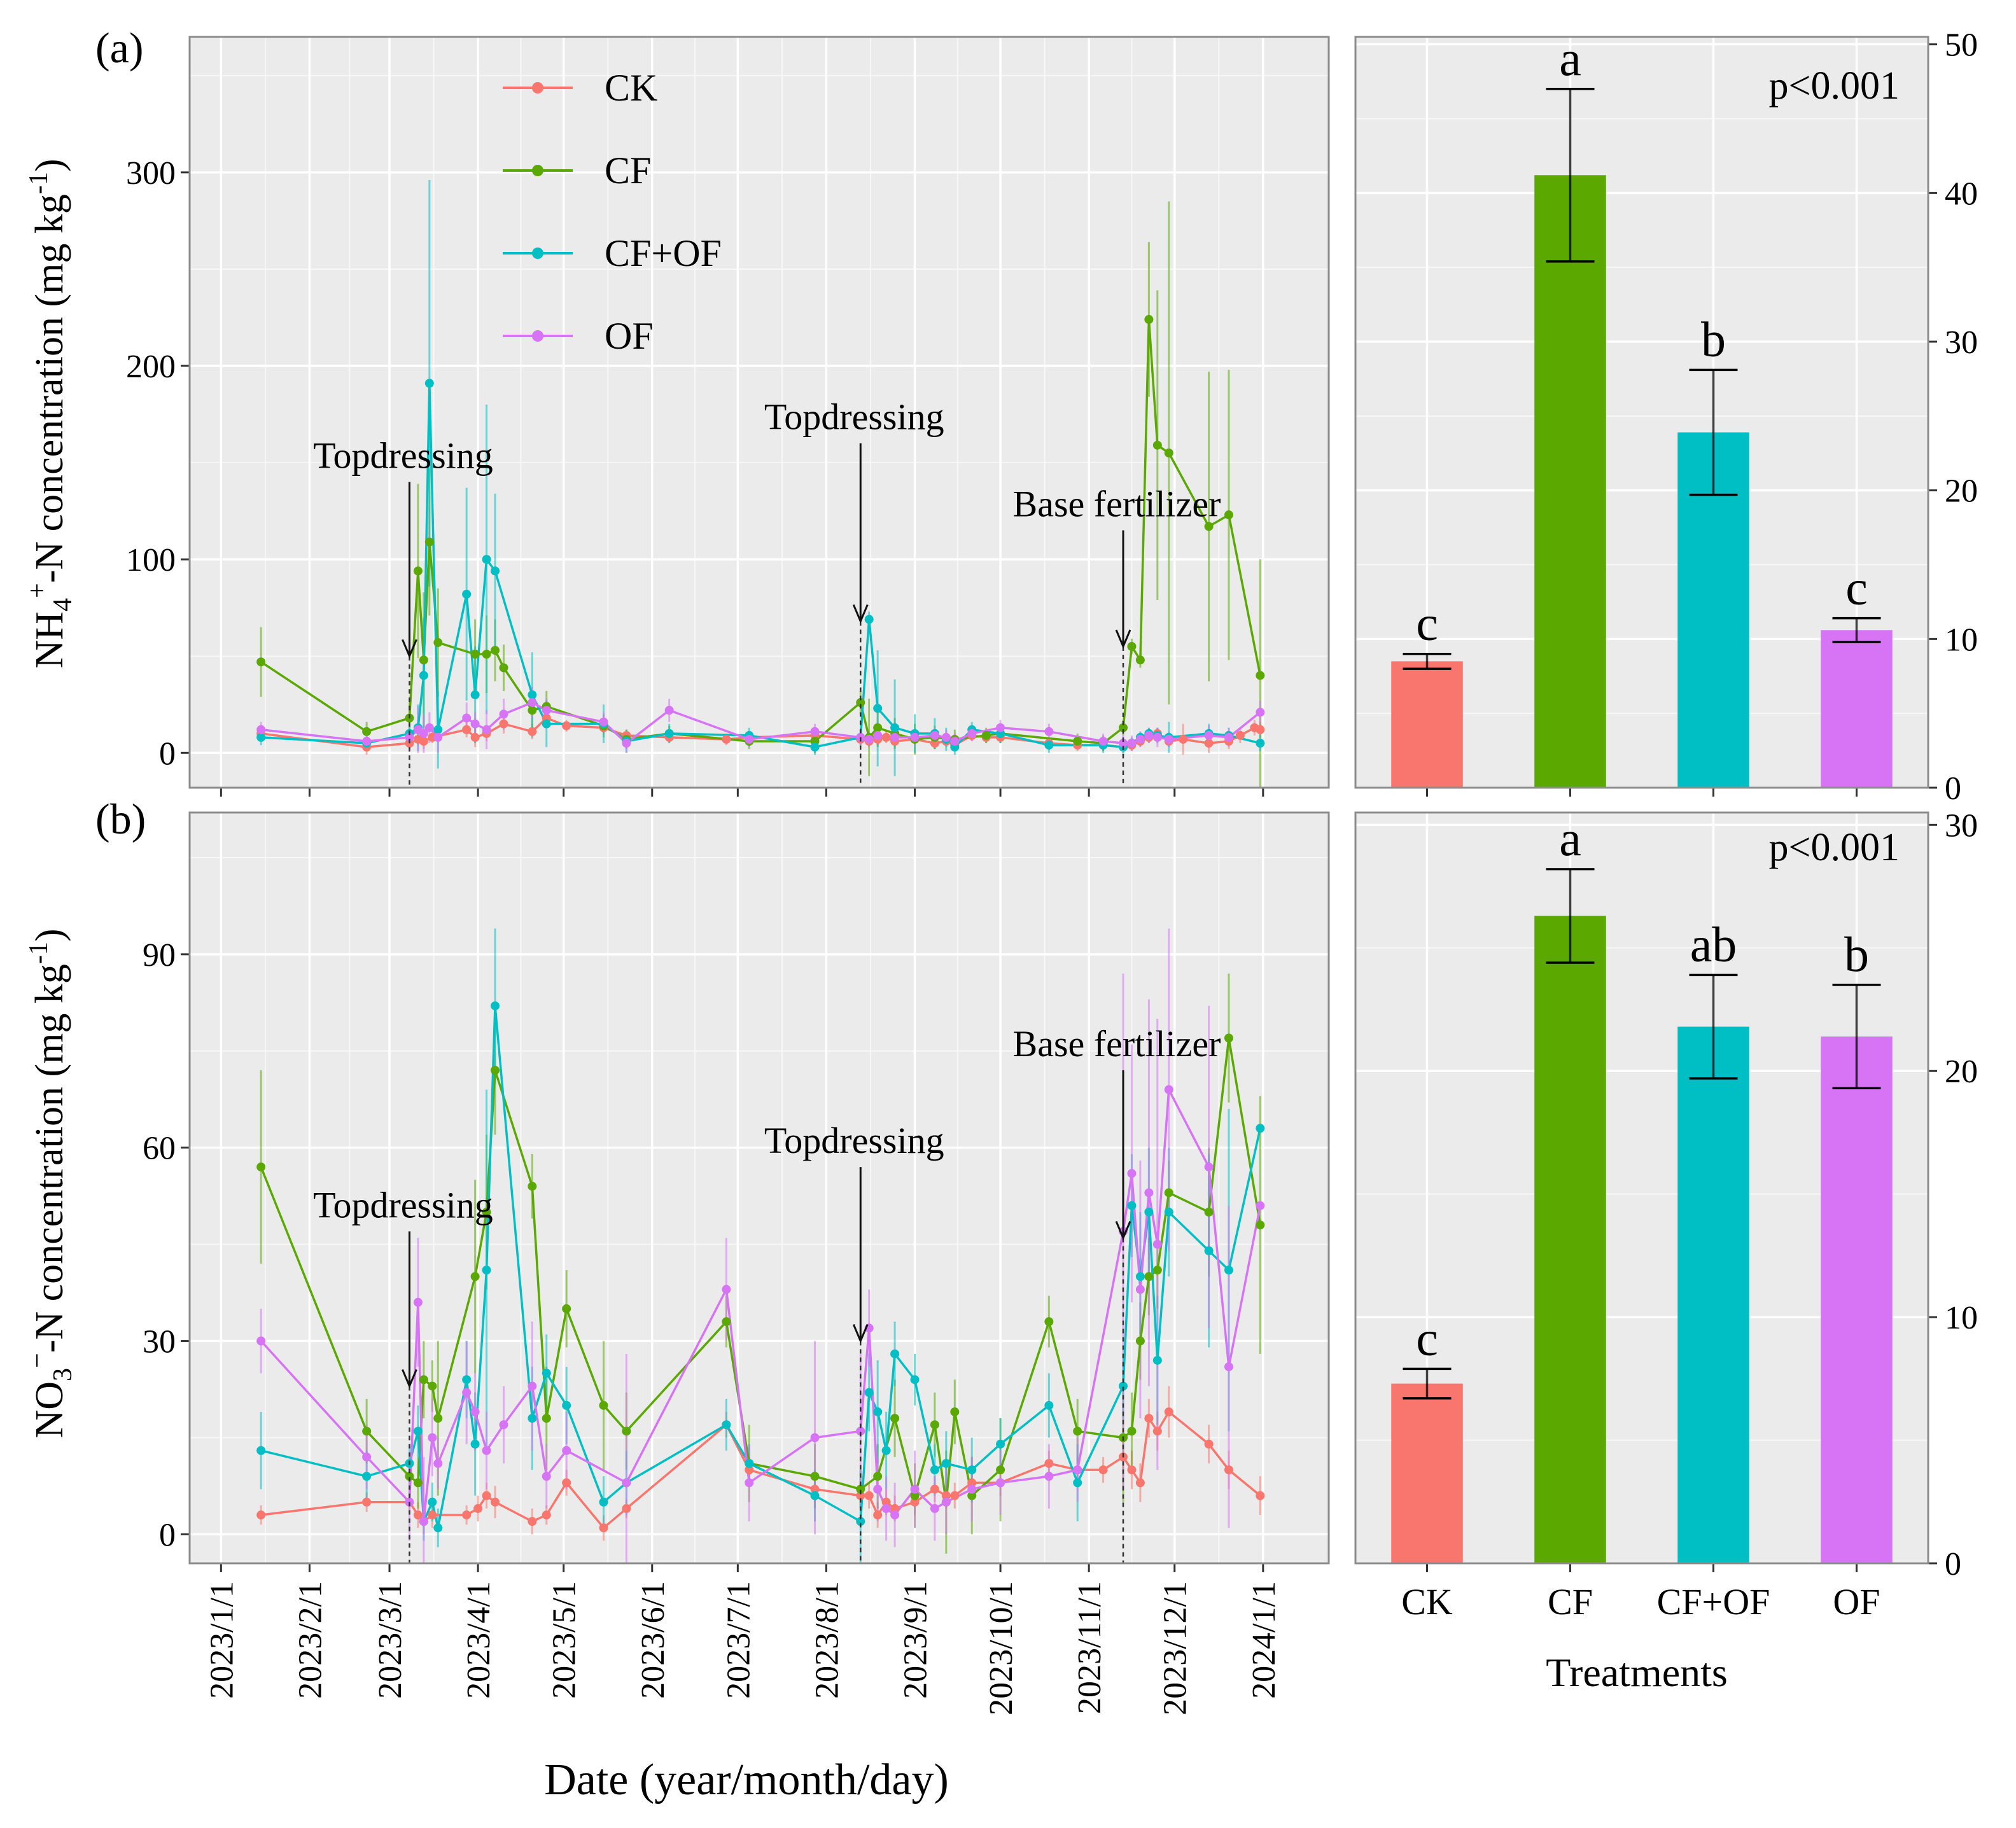  What do you see at coordinates (629, 336) in the screenshot?
I see `legend-label-of: OF` at bounding box center [629, 336].